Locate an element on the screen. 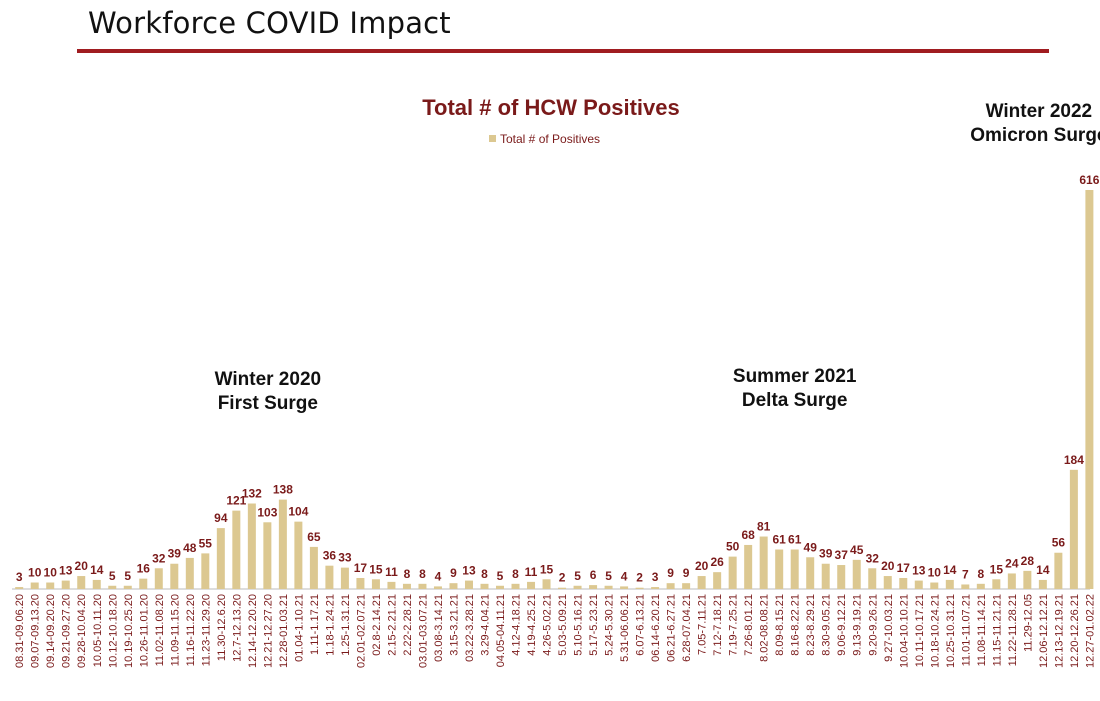  x-tick-label-3.29-4.04.21: 3.29-4.04.21 is located at coordinates (486, 625).